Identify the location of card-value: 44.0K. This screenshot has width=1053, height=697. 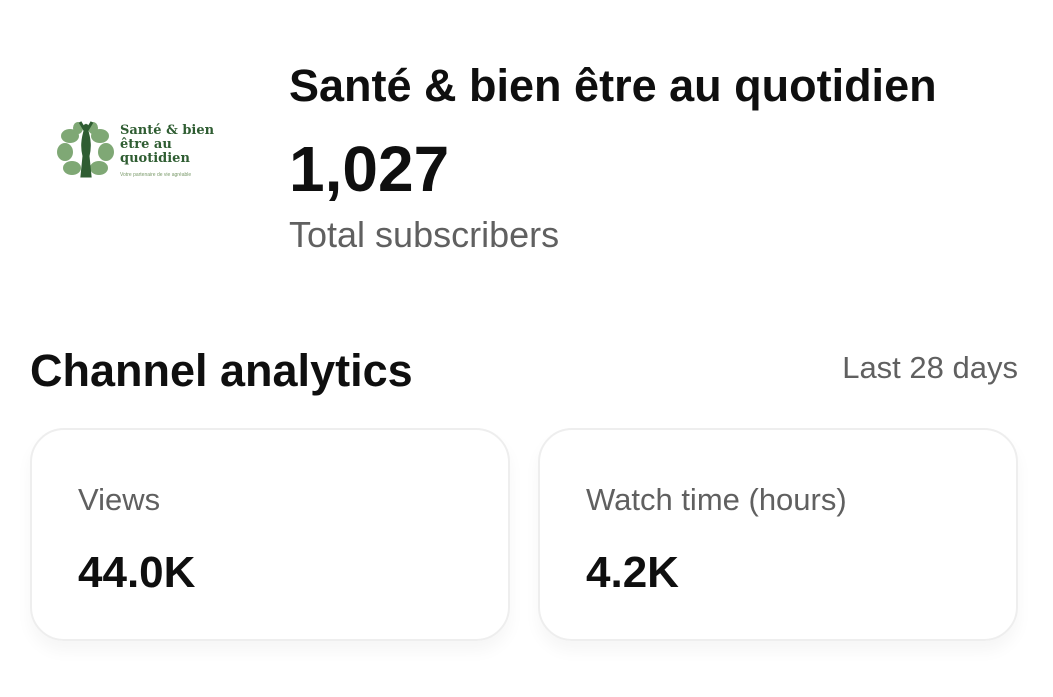
(137, 572).